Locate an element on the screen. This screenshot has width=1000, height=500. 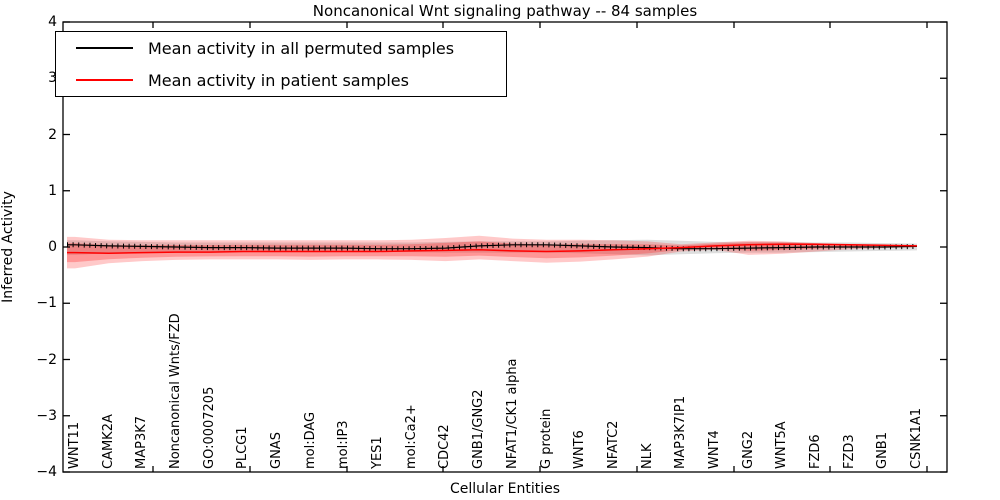
entity-label: FZD6 is located at coordinates (815, 451).